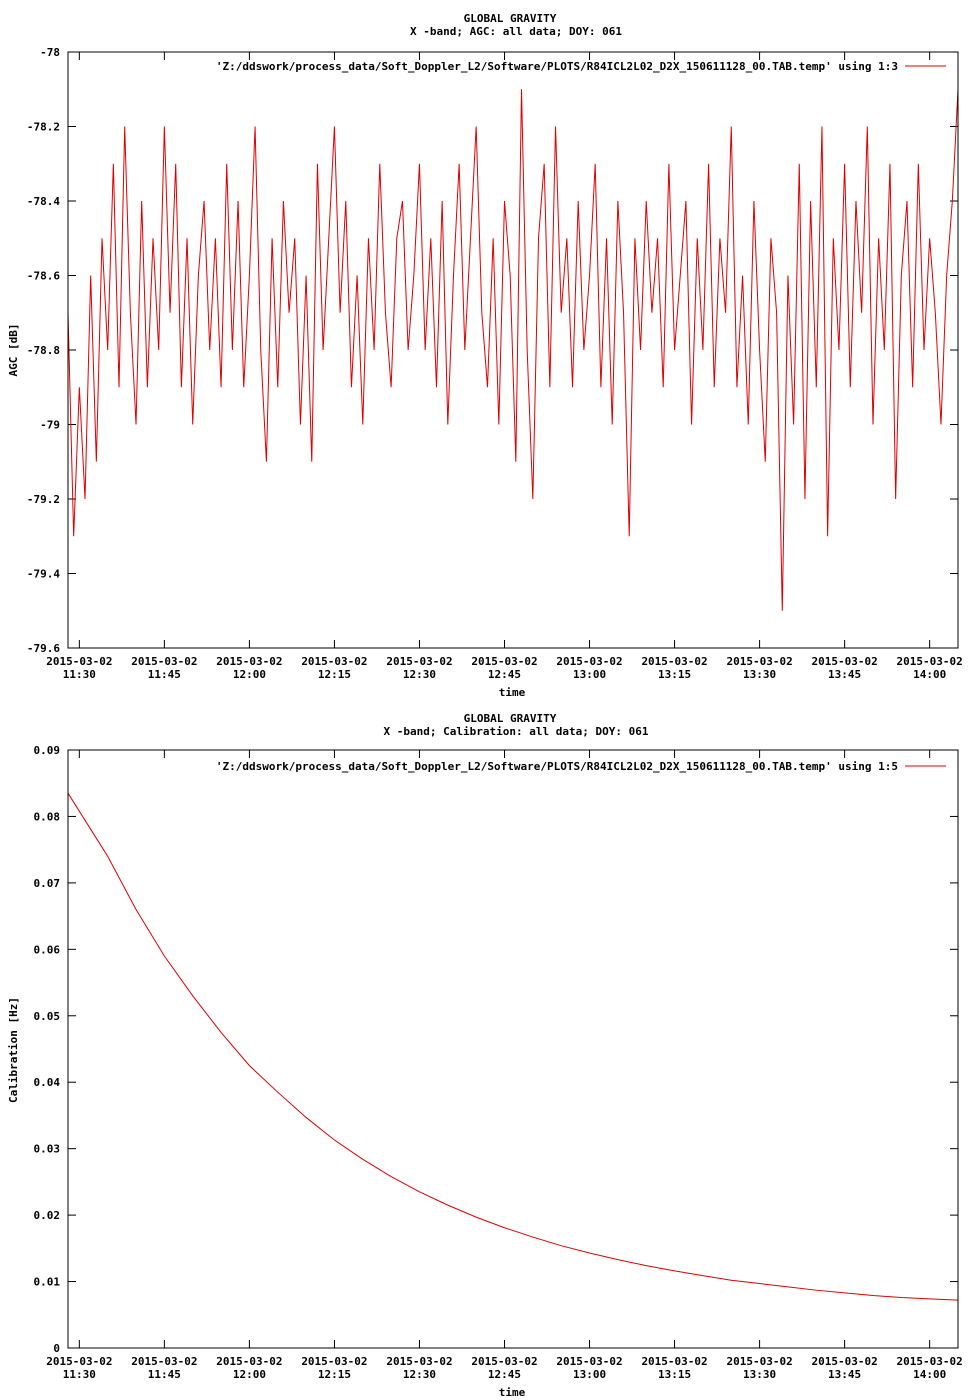 This screenshot has width=980, height=1400. Describe the element at coordinates (47, 949) in the screenshot. I see `y-tick-label: 0.06` at that location.